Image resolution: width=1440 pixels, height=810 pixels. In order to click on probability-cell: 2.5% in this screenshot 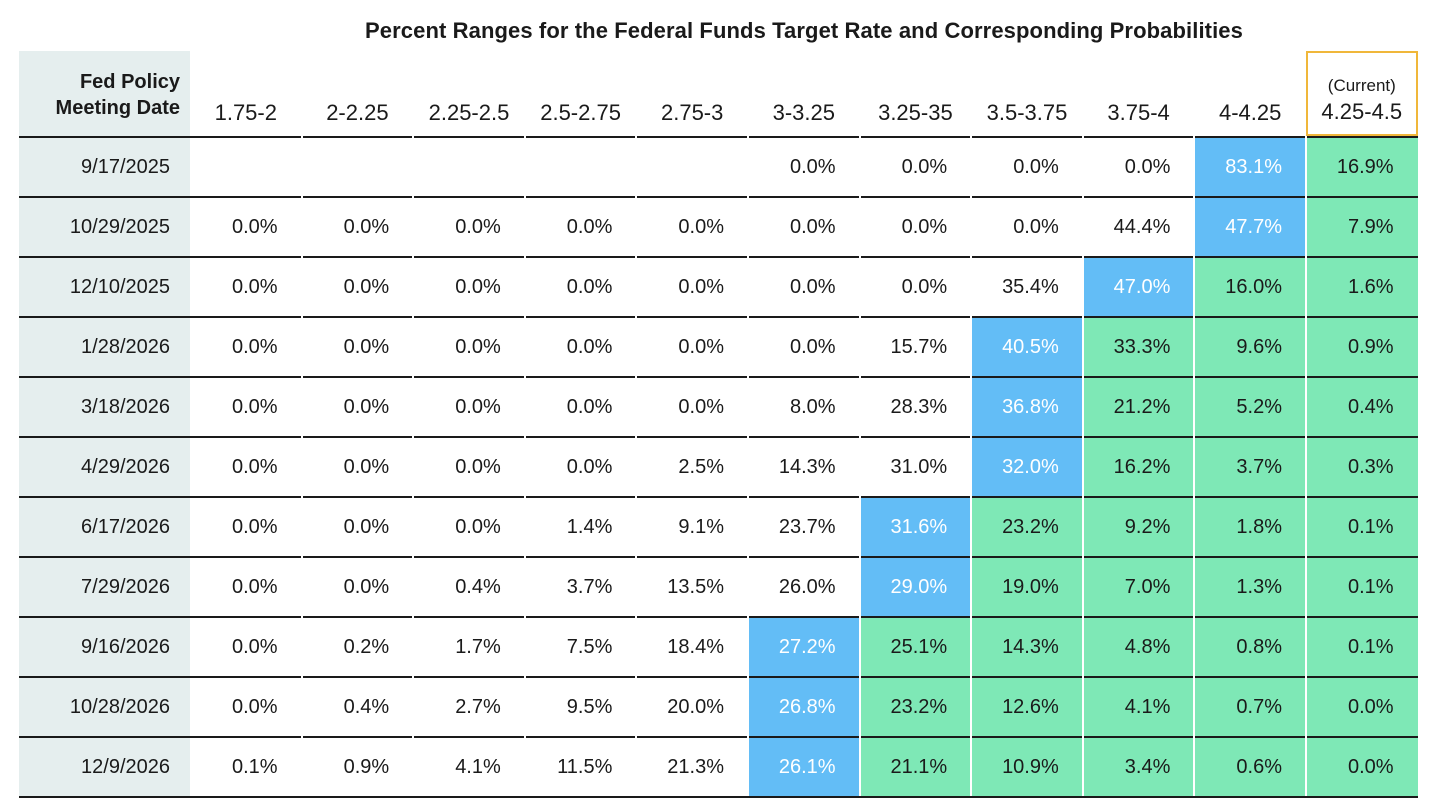, I will do `click(701, 467)`.